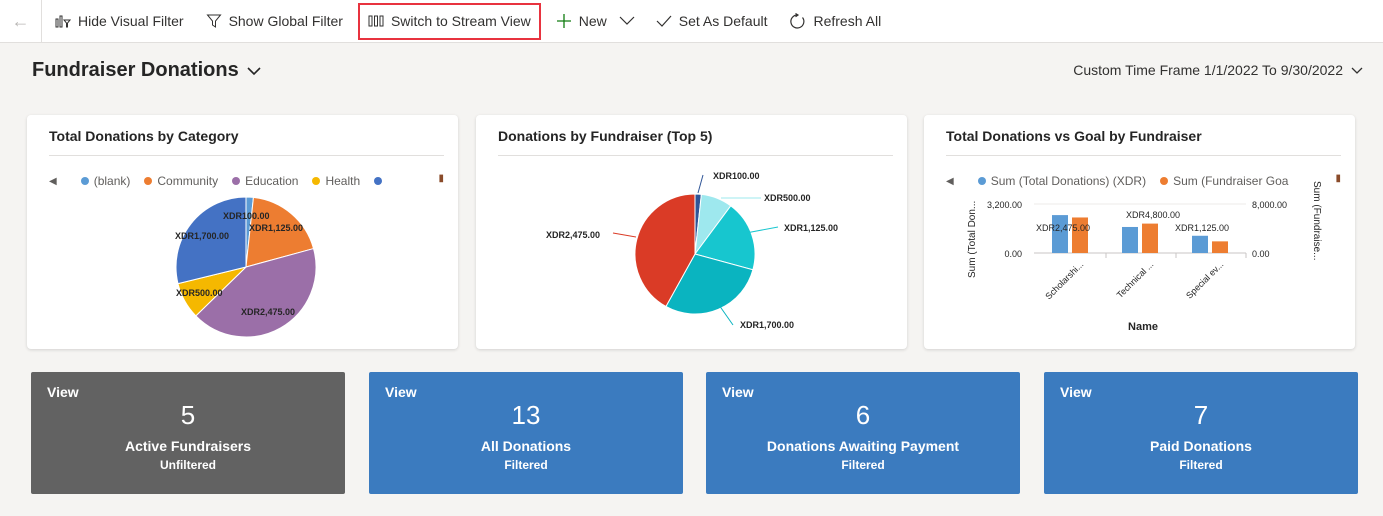 The height and width of the screenshot is (516, 1383). I want to click on visual-filter-icon, so click(63, 21).